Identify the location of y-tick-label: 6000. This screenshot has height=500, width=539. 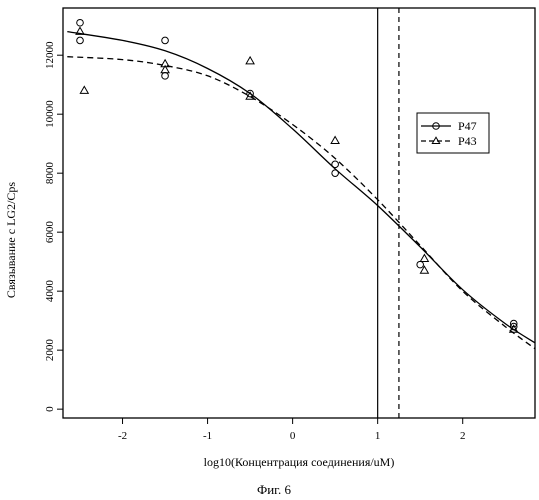
(50, 232).